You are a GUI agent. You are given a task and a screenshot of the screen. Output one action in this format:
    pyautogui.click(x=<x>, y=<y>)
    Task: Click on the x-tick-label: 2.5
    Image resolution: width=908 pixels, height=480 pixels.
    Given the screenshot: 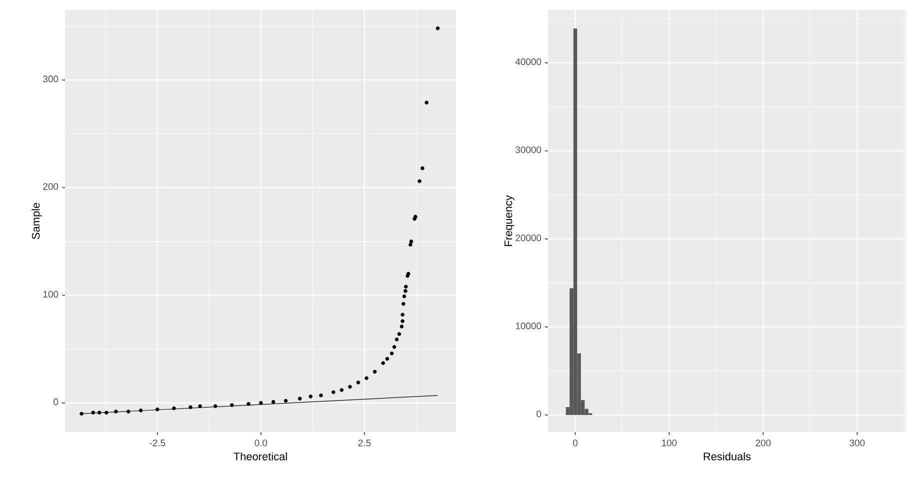 What is the action you would take?
    pyautogui.click(x=364, y=443)
    